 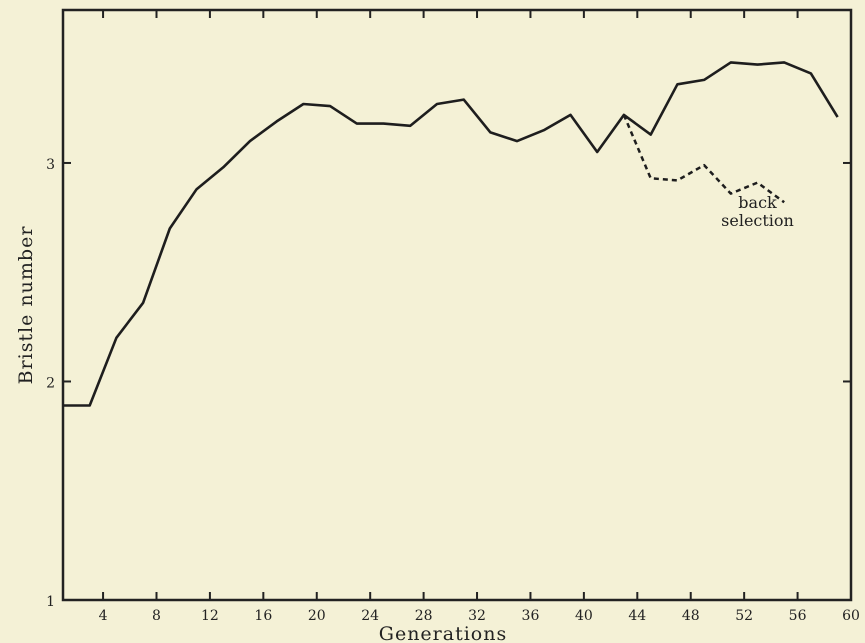 I want to click on y-tick-label: 2, so click(x=50, y=383).